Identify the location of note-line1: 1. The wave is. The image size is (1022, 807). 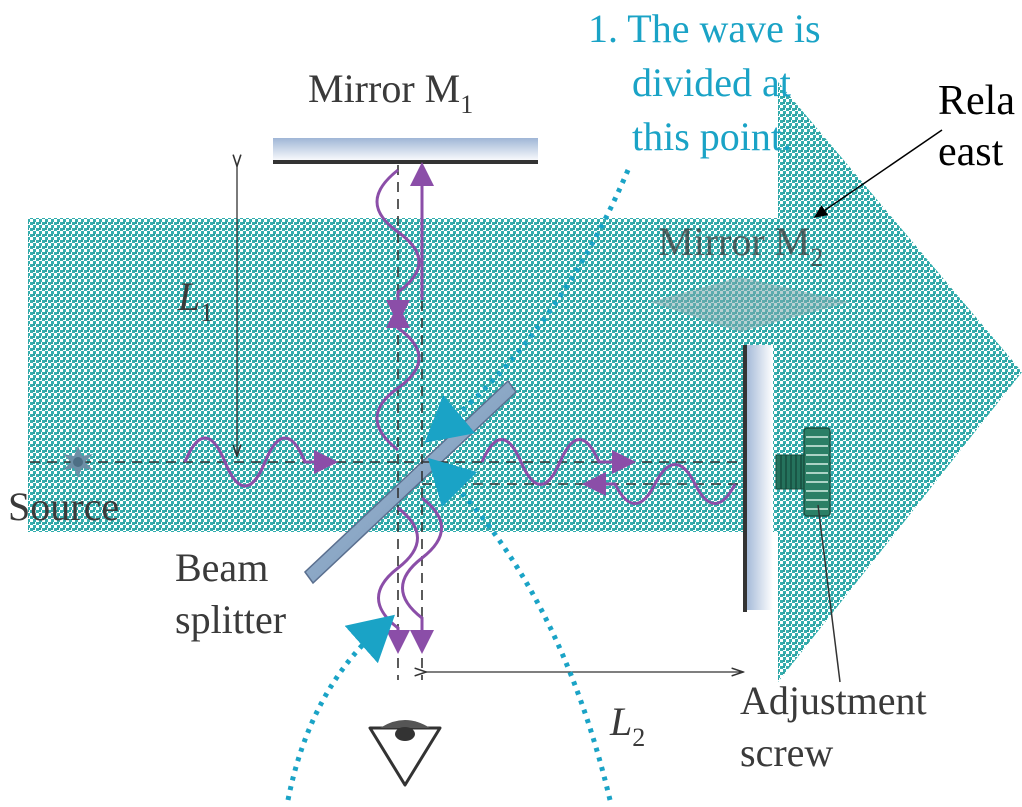
(704, 28).